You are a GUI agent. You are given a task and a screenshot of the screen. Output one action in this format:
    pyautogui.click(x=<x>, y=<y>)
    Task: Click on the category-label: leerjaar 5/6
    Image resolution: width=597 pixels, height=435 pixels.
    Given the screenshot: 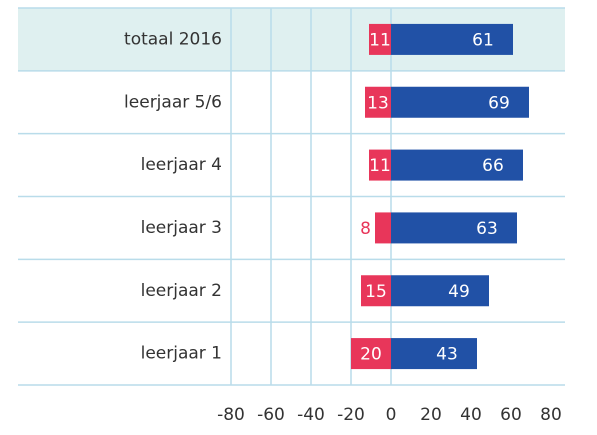 What is the action you would take?
    pyautogui.click(x=173, y=102)
    